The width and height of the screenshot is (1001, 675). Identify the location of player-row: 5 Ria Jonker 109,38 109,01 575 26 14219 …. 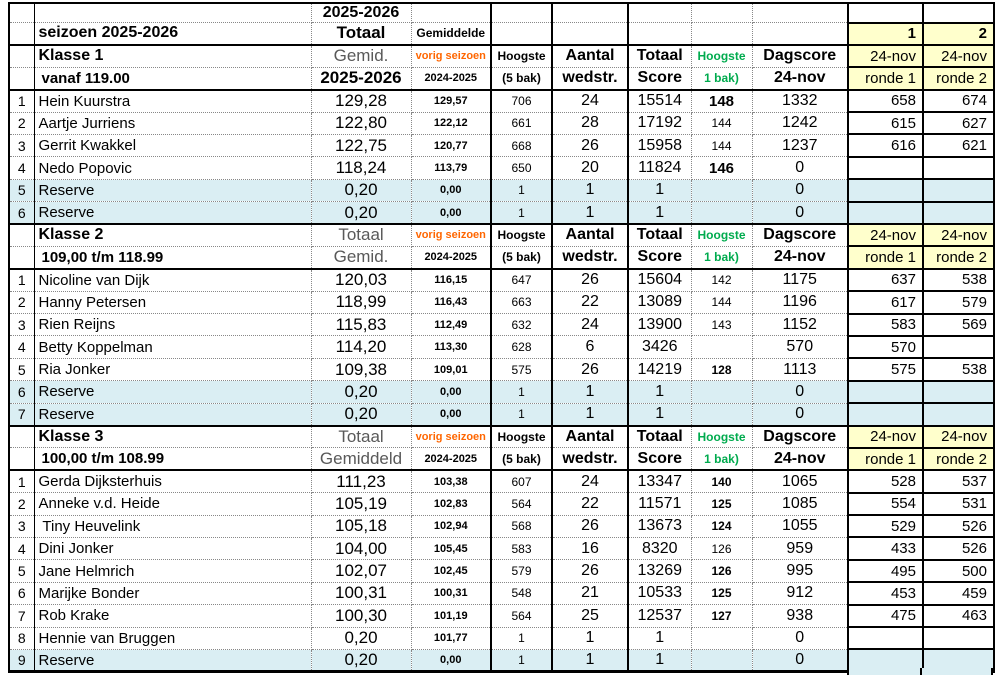
(502, 369).